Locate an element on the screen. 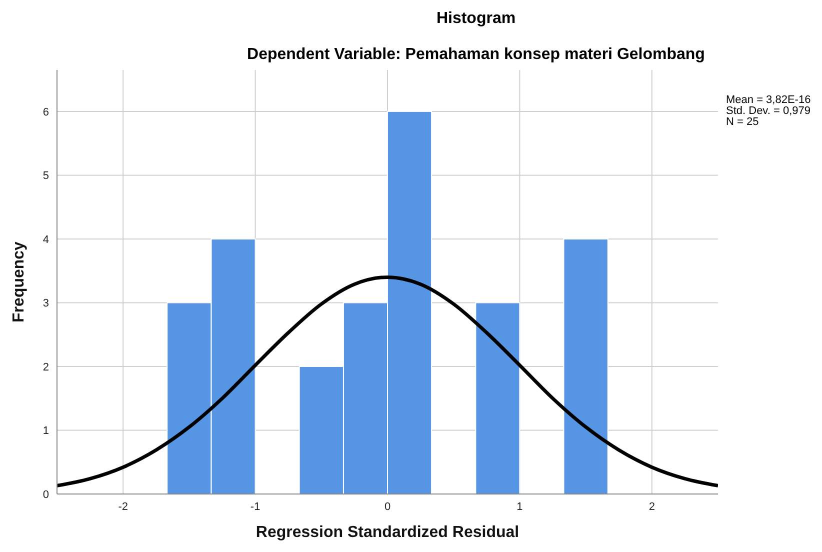 Image resolution: width=822 pixels, height=552 pixels. chart-subtitle: Dependent Variable: Pemahaman konsep materi Gelombang is located at coordinates (476, 55).